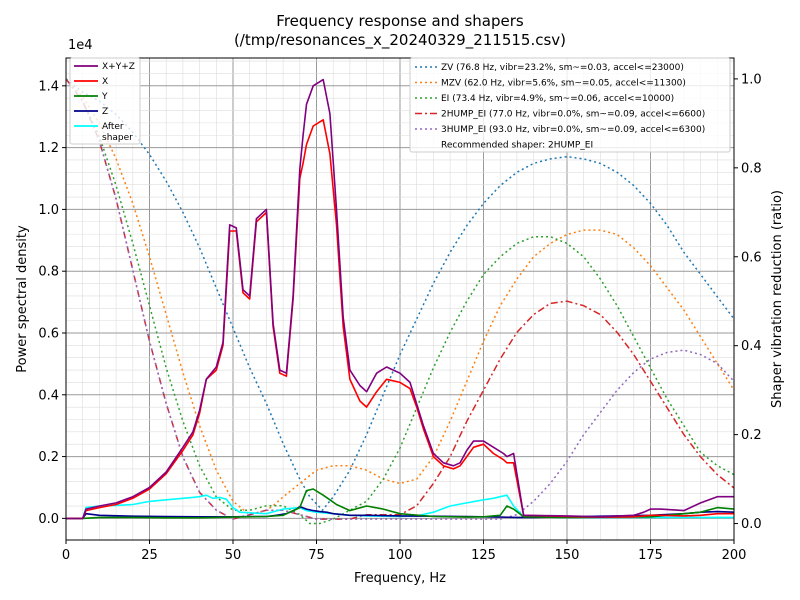 This screenshot has height=600, width=800. What do you see at coordinates (567, 555) in the screenshot?
I see `x-tick-label: 150` at bounding box center [567, 555].